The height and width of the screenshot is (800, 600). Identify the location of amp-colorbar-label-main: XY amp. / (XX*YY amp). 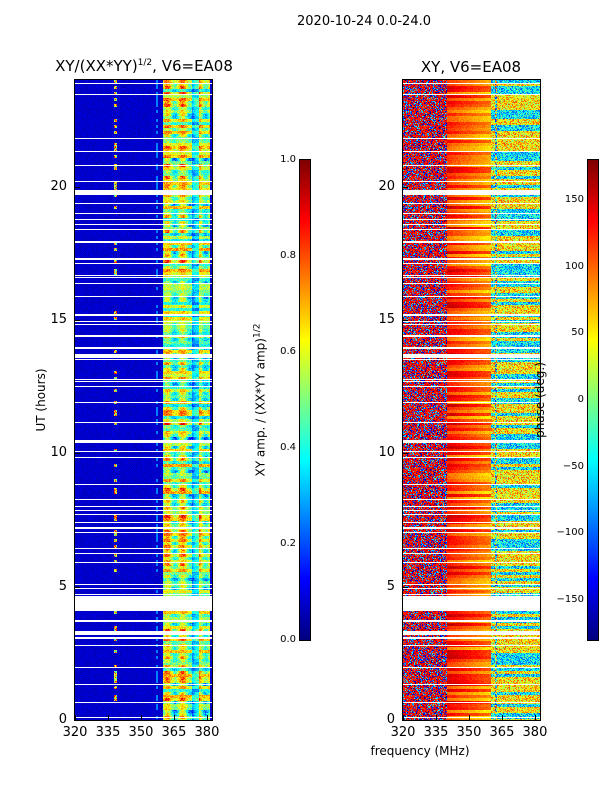
(260, 407).